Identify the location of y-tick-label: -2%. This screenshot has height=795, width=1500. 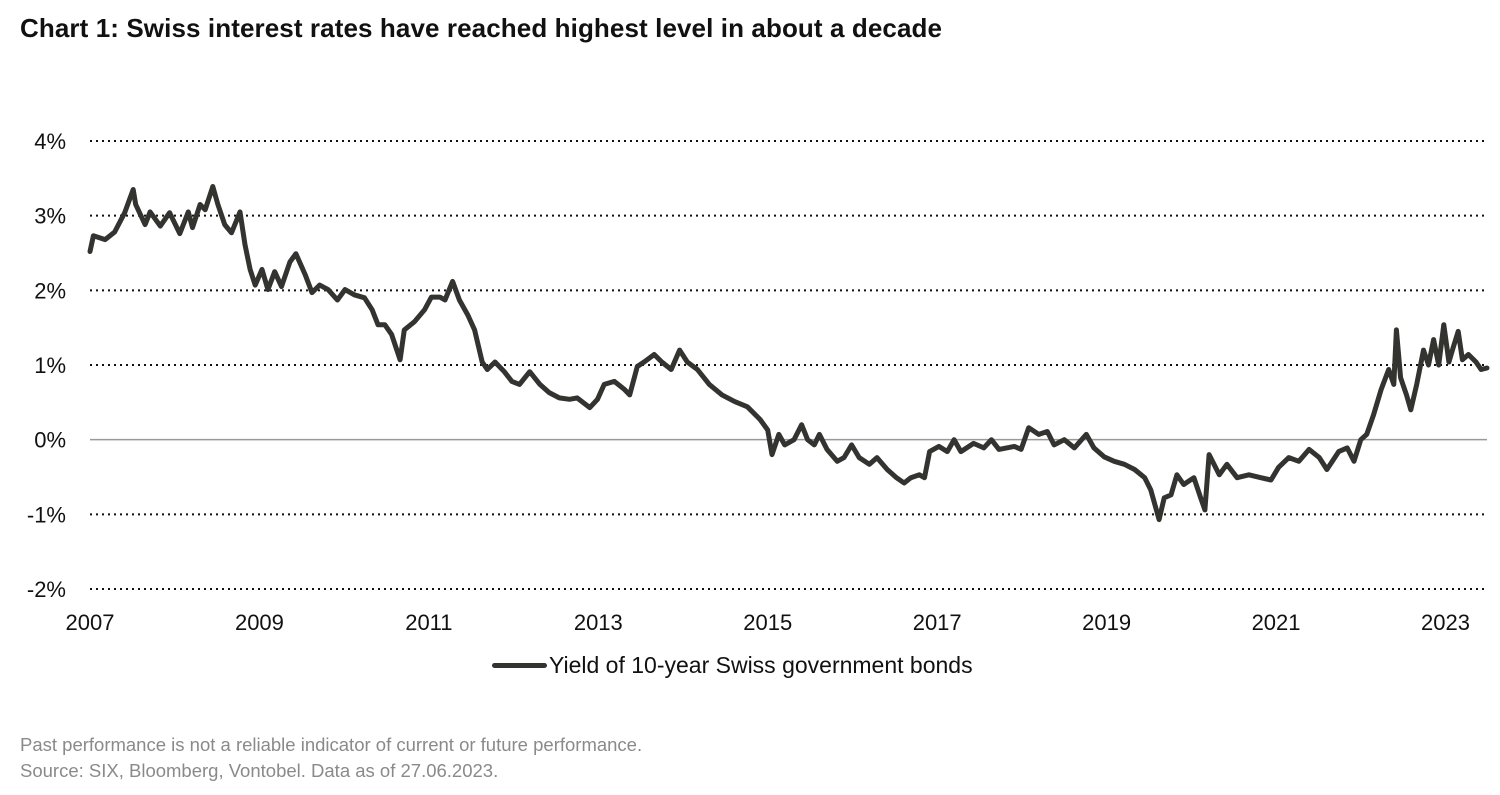
(46, 589).